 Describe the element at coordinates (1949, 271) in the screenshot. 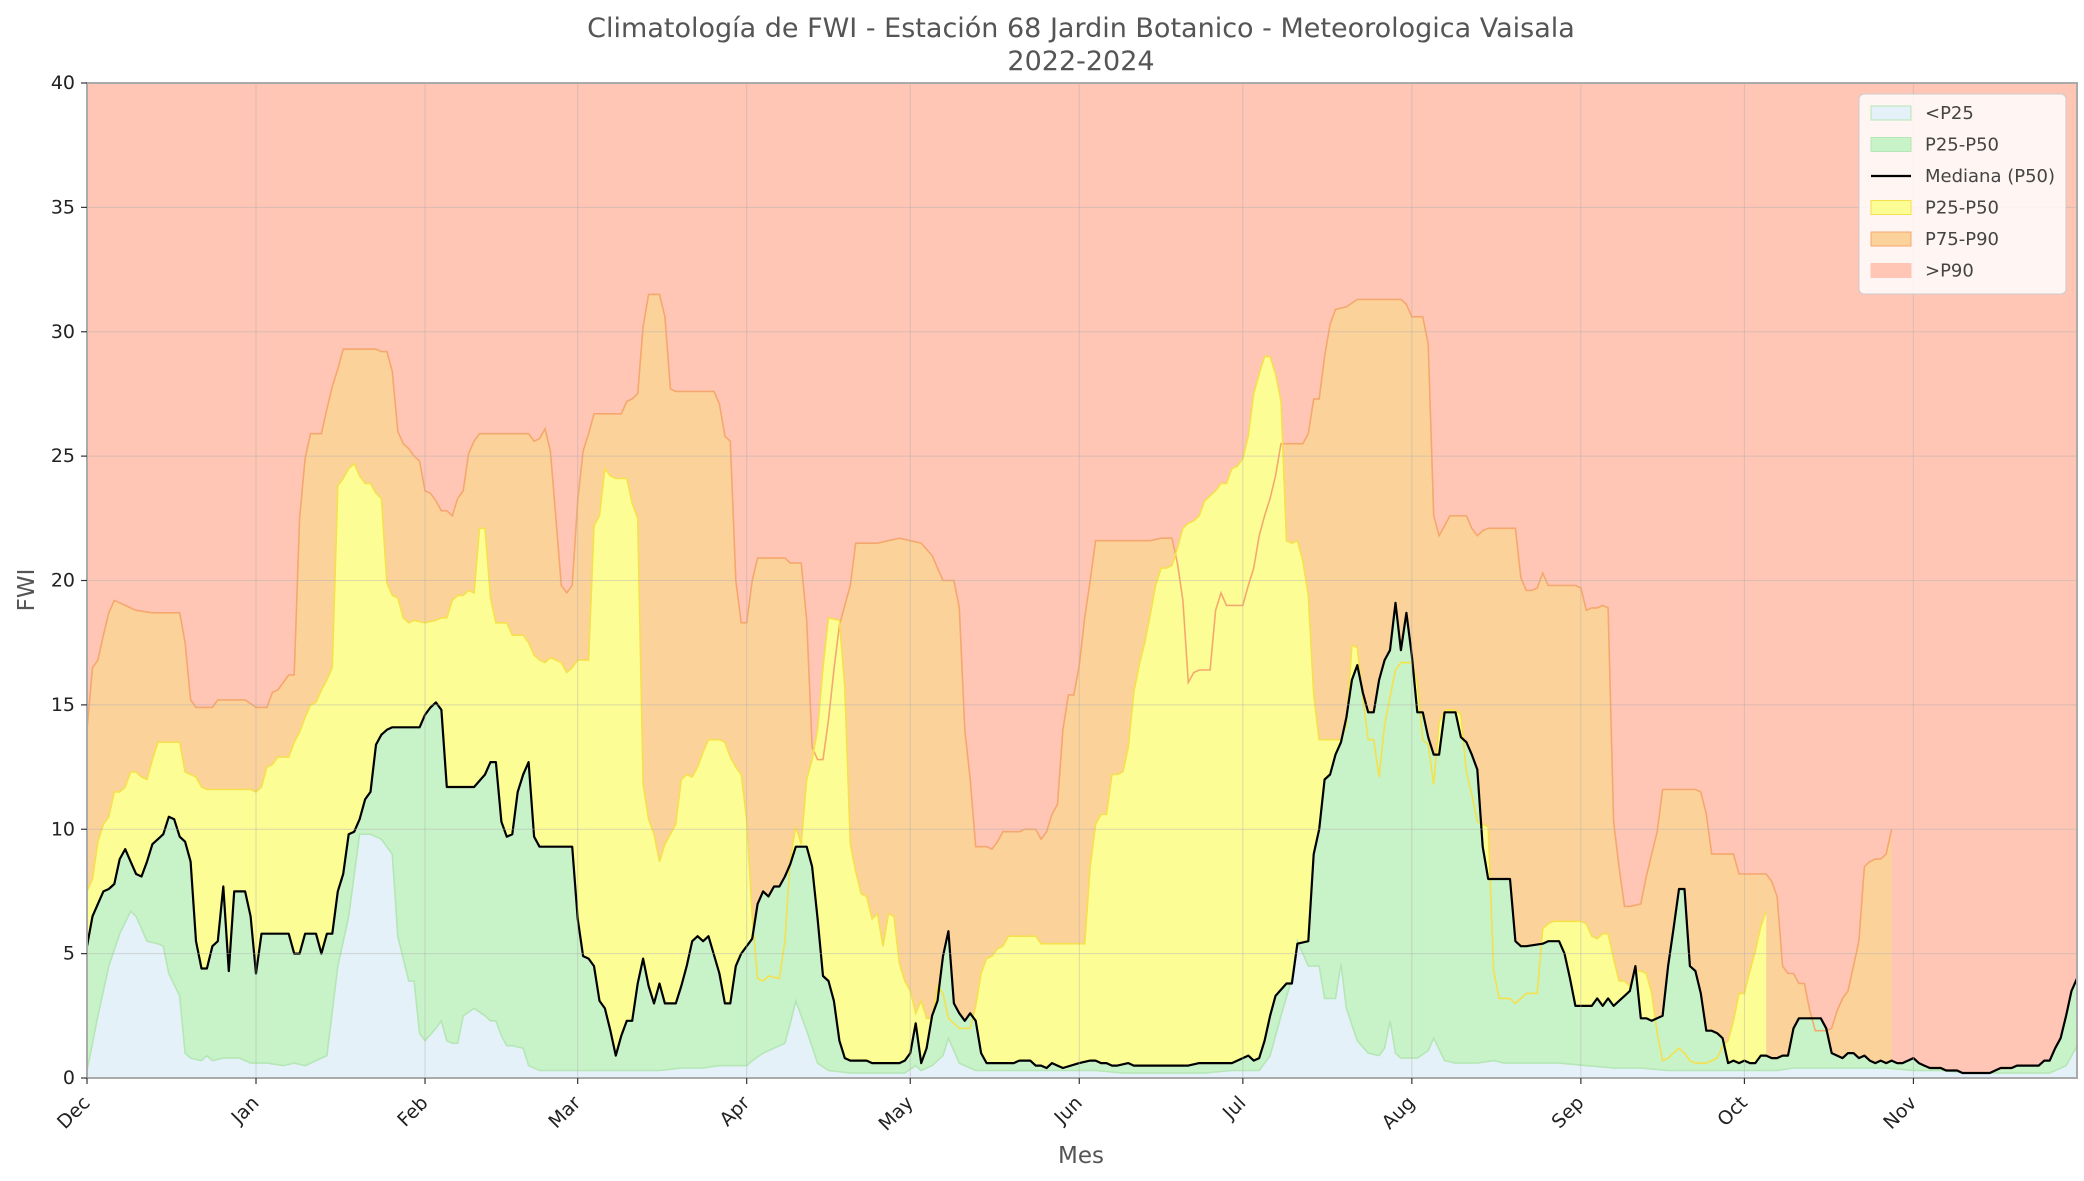

I see `legend-label: >P90` at that location.